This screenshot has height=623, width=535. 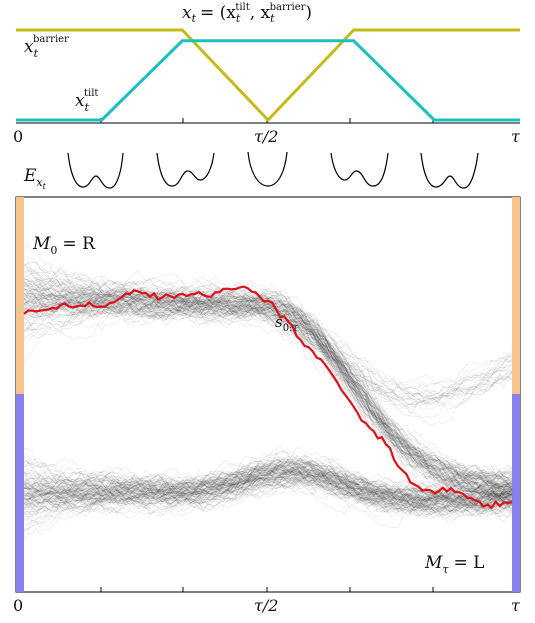 What do you see at coordinates (20, 295) in the screenshot?
I see `state-R-bar-left` at bounding box center [20, 295].